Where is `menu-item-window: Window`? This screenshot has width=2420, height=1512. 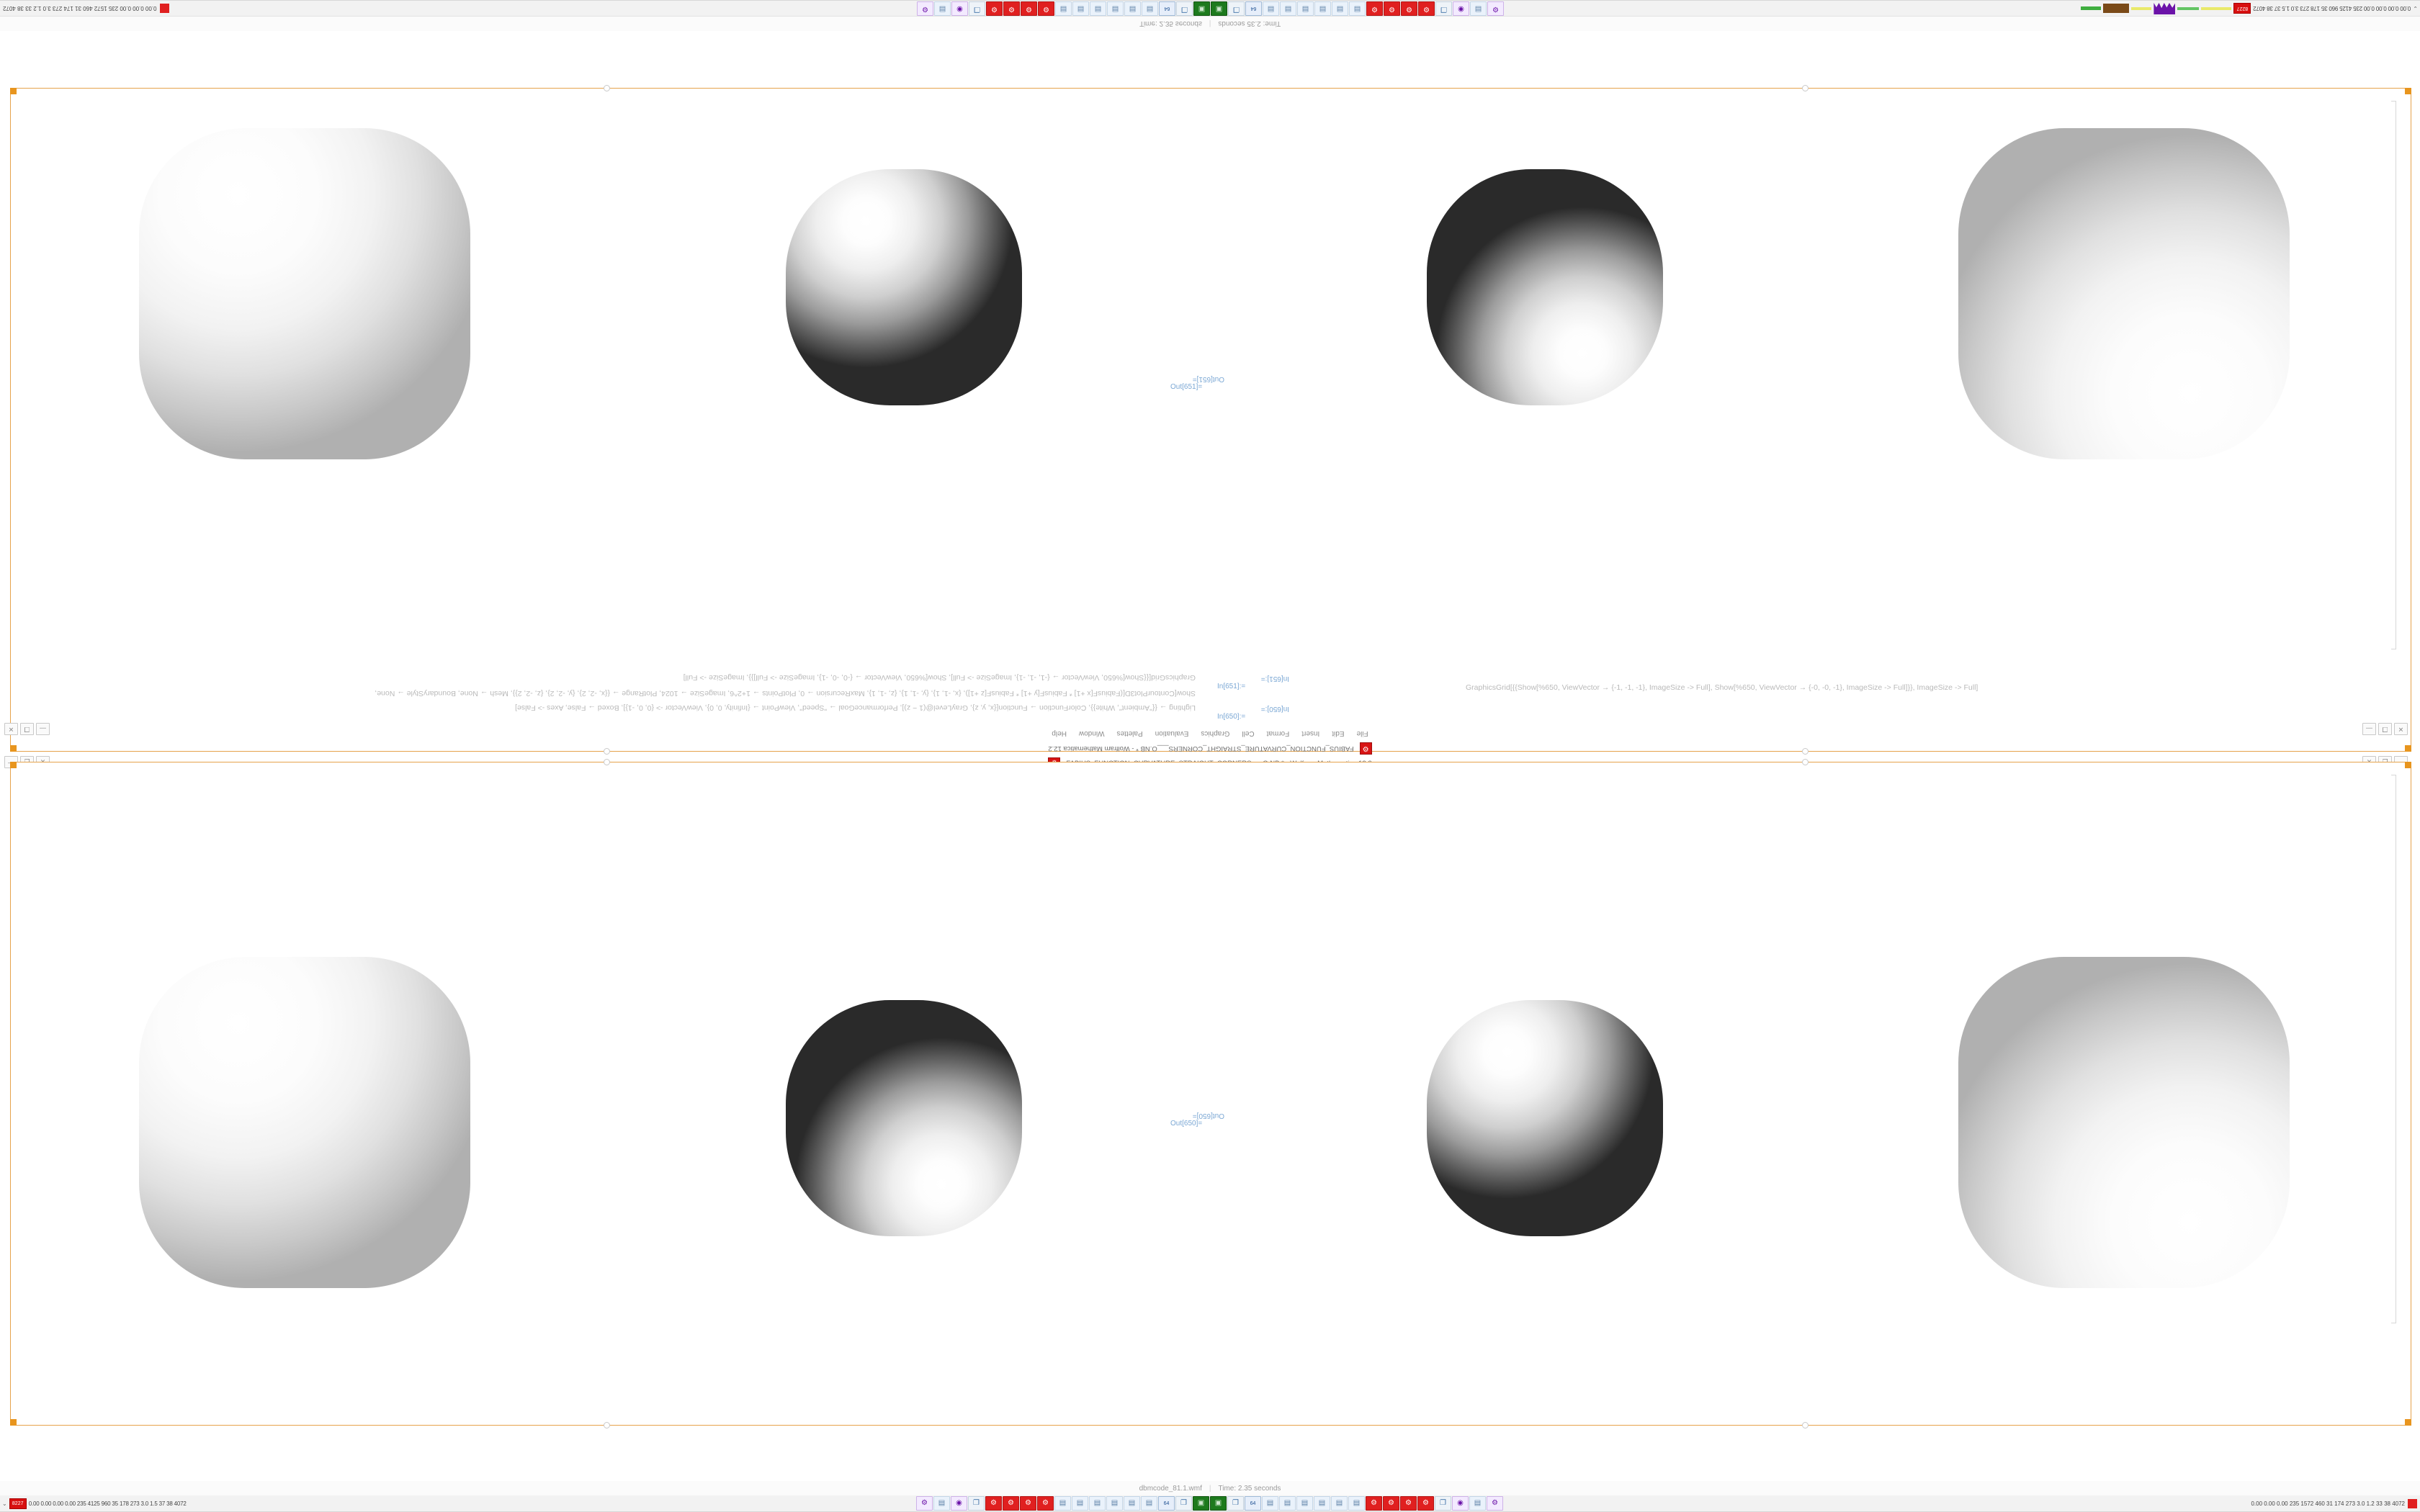
menu-item-window: Window is located at coordinates (1091, 733).